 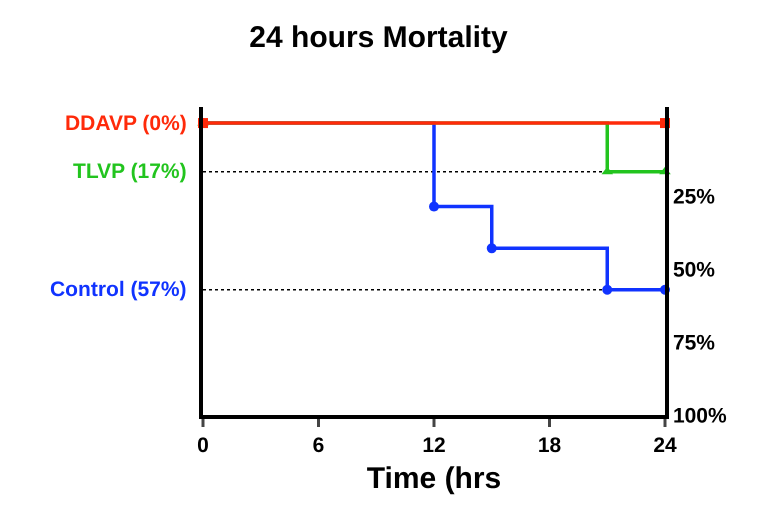 What do you see at coordinates (665, 445) in the screenshot?
I see `x-tick-label: 24` at bounding box center [665, 445].